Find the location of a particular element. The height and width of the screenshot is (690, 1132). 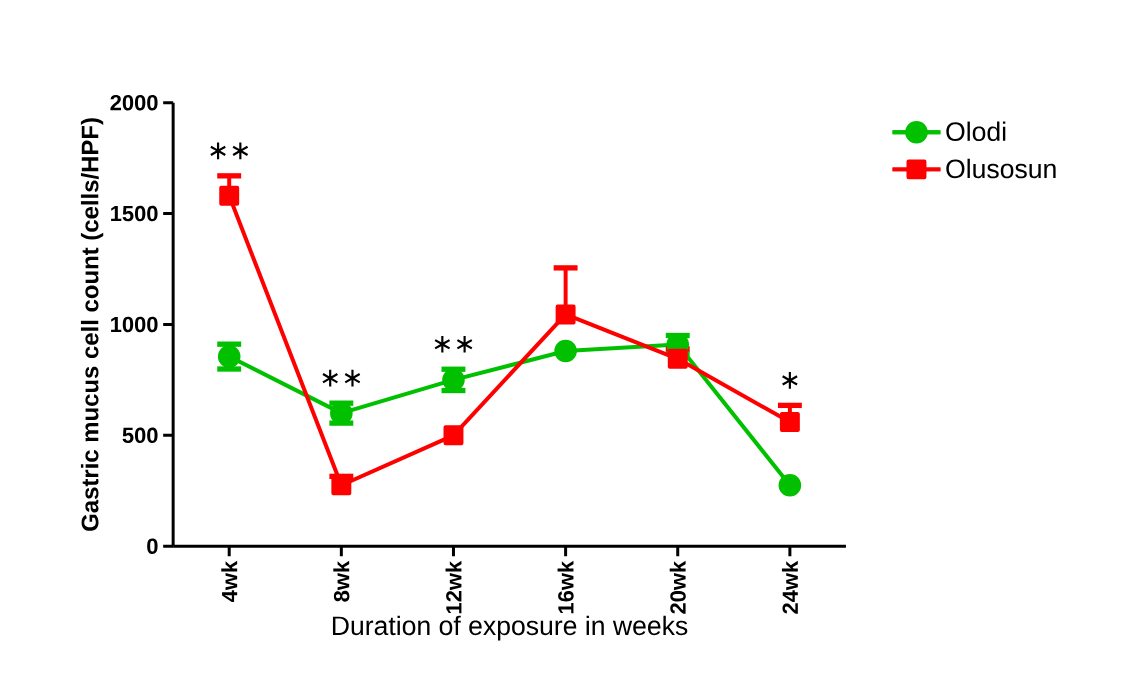

legend-label: Olusosun is located at coordinates (1001, 168).